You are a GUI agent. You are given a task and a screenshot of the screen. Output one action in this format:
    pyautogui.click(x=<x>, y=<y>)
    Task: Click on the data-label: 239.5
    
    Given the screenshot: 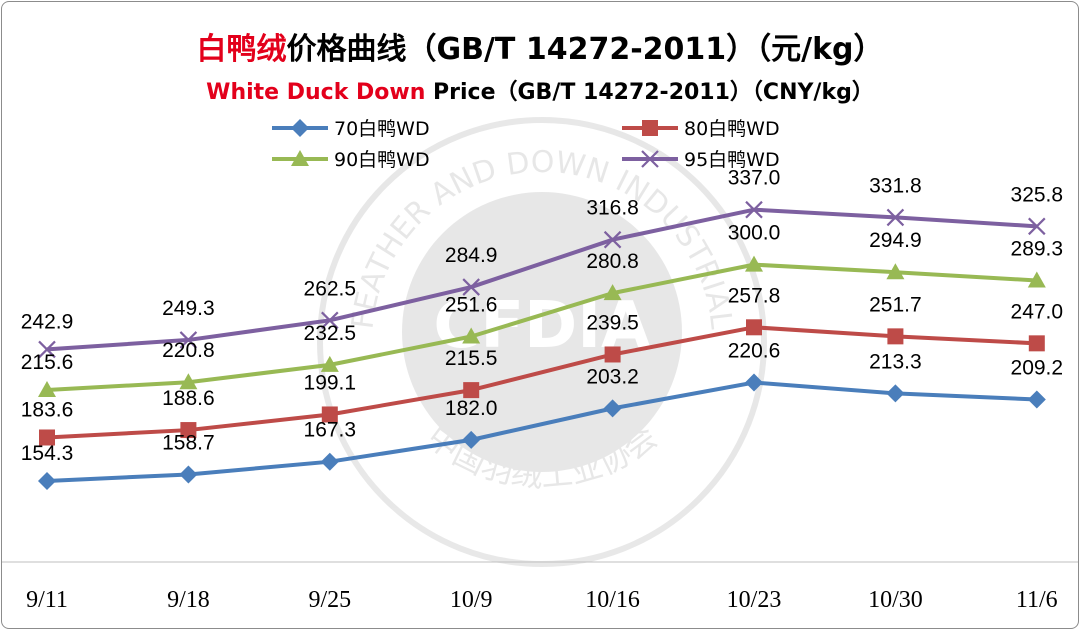 What is the action you would take?
    pyautogui.click(x=612, y=322)
    